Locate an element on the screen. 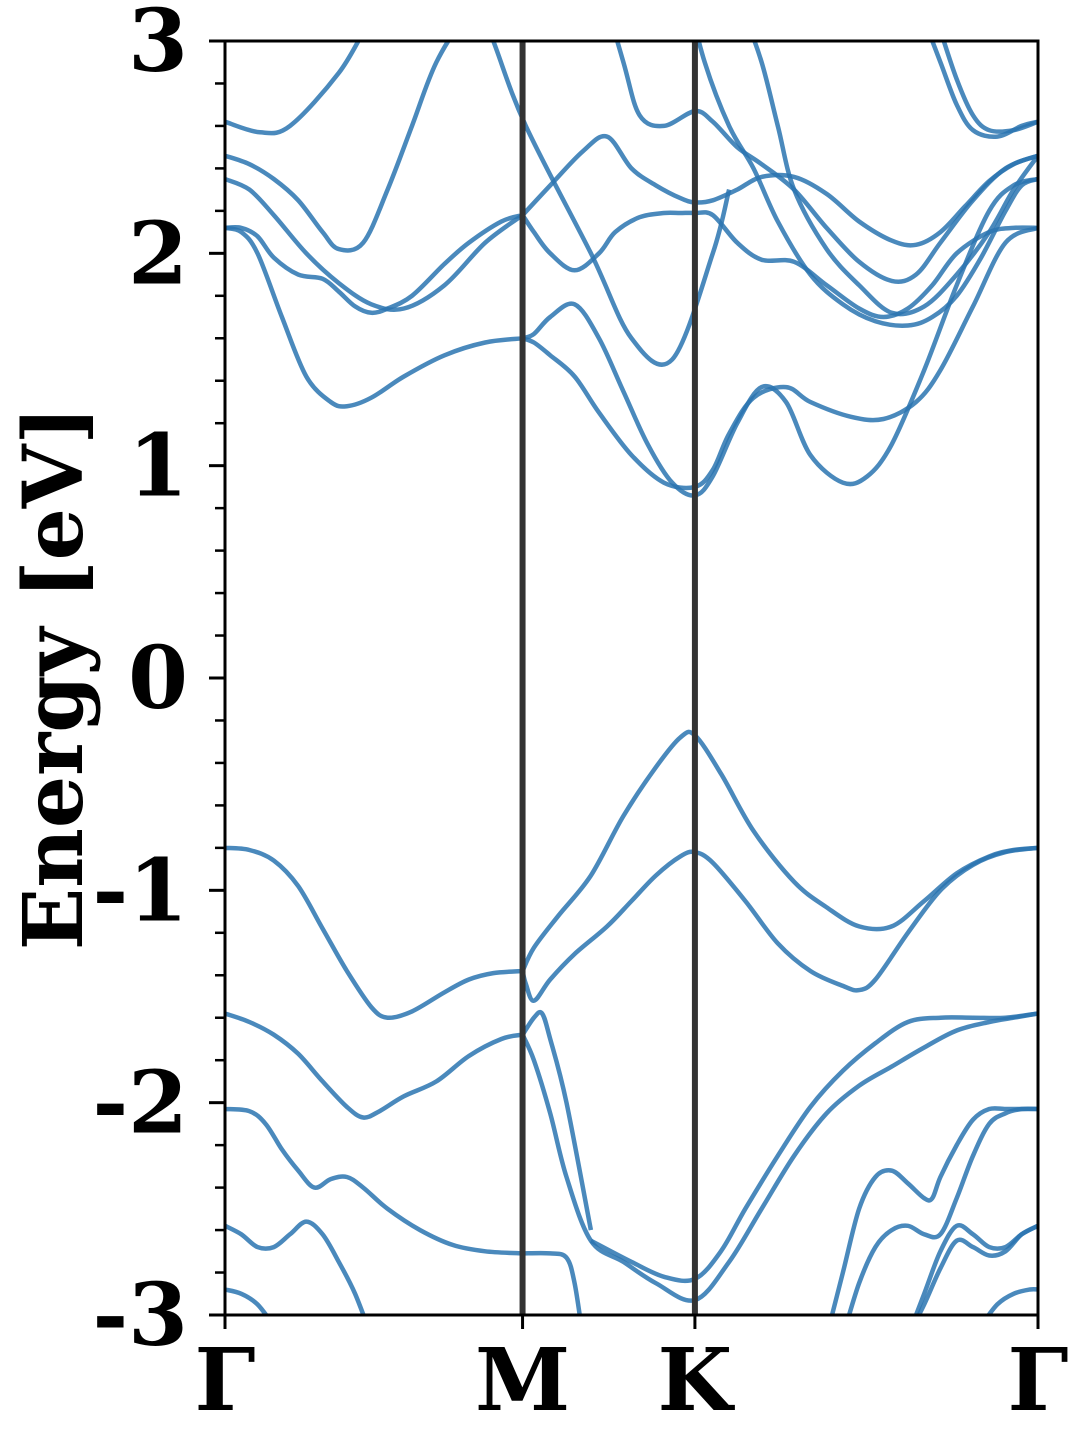 This screenshot has height=1440, width=1080. y-tick-label-1: 3 is located at coordinates (158, 46).